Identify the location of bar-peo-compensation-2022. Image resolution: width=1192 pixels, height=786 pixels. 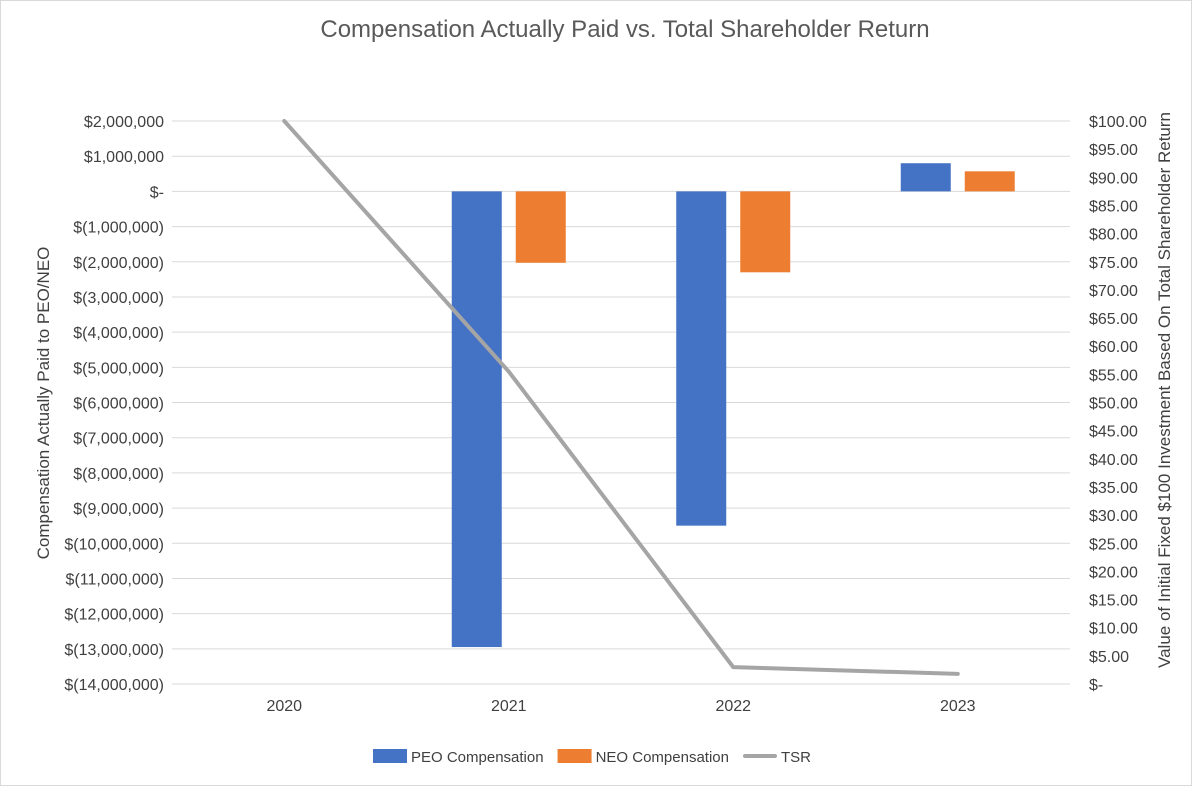
(701, 358).